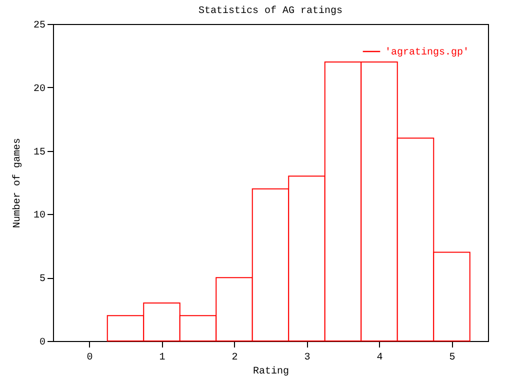 The image size is (512, 384). I want to click on legend-label: 'agratings.gp', so click(427, 52).